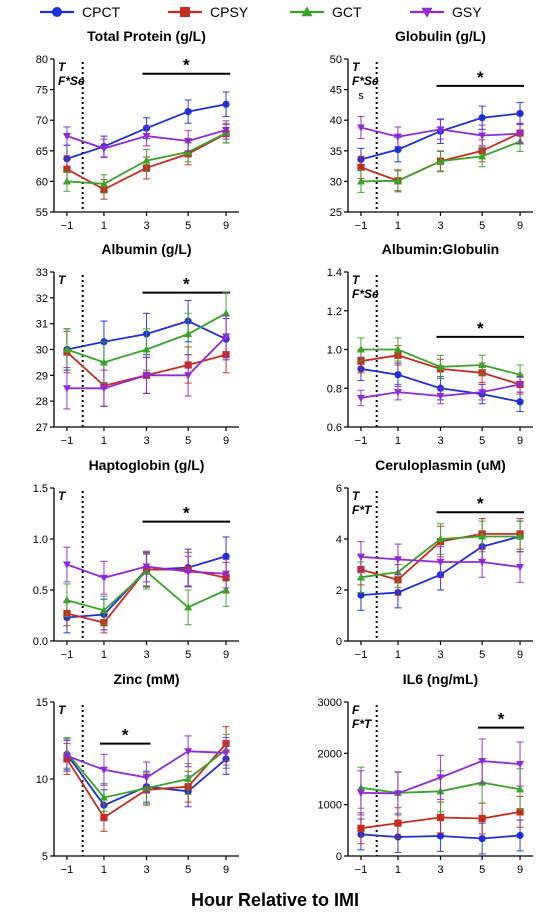 Image resolution: width=550 pixels, height=919 pixels. I want to click on y-tick-label: 31, so click(42, 325).